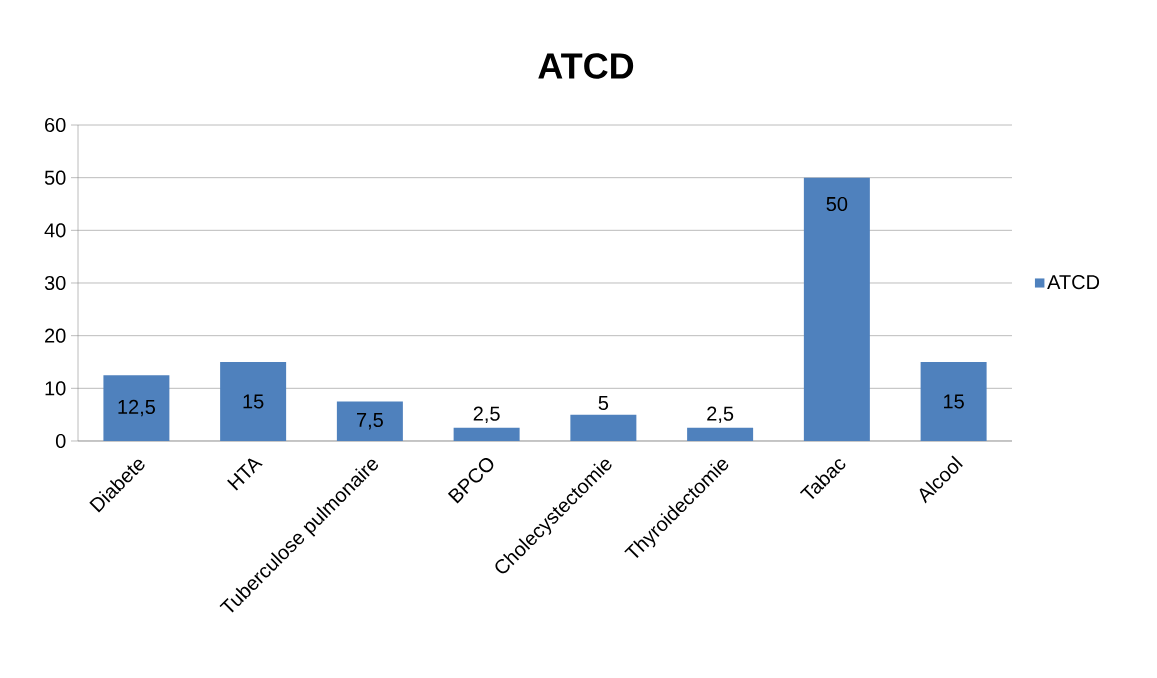 The width and height of the screenshot is (1157, 678). Describe the element at coordinates (837, 204) in the screenshot. I see `data-label: 50` at that location.